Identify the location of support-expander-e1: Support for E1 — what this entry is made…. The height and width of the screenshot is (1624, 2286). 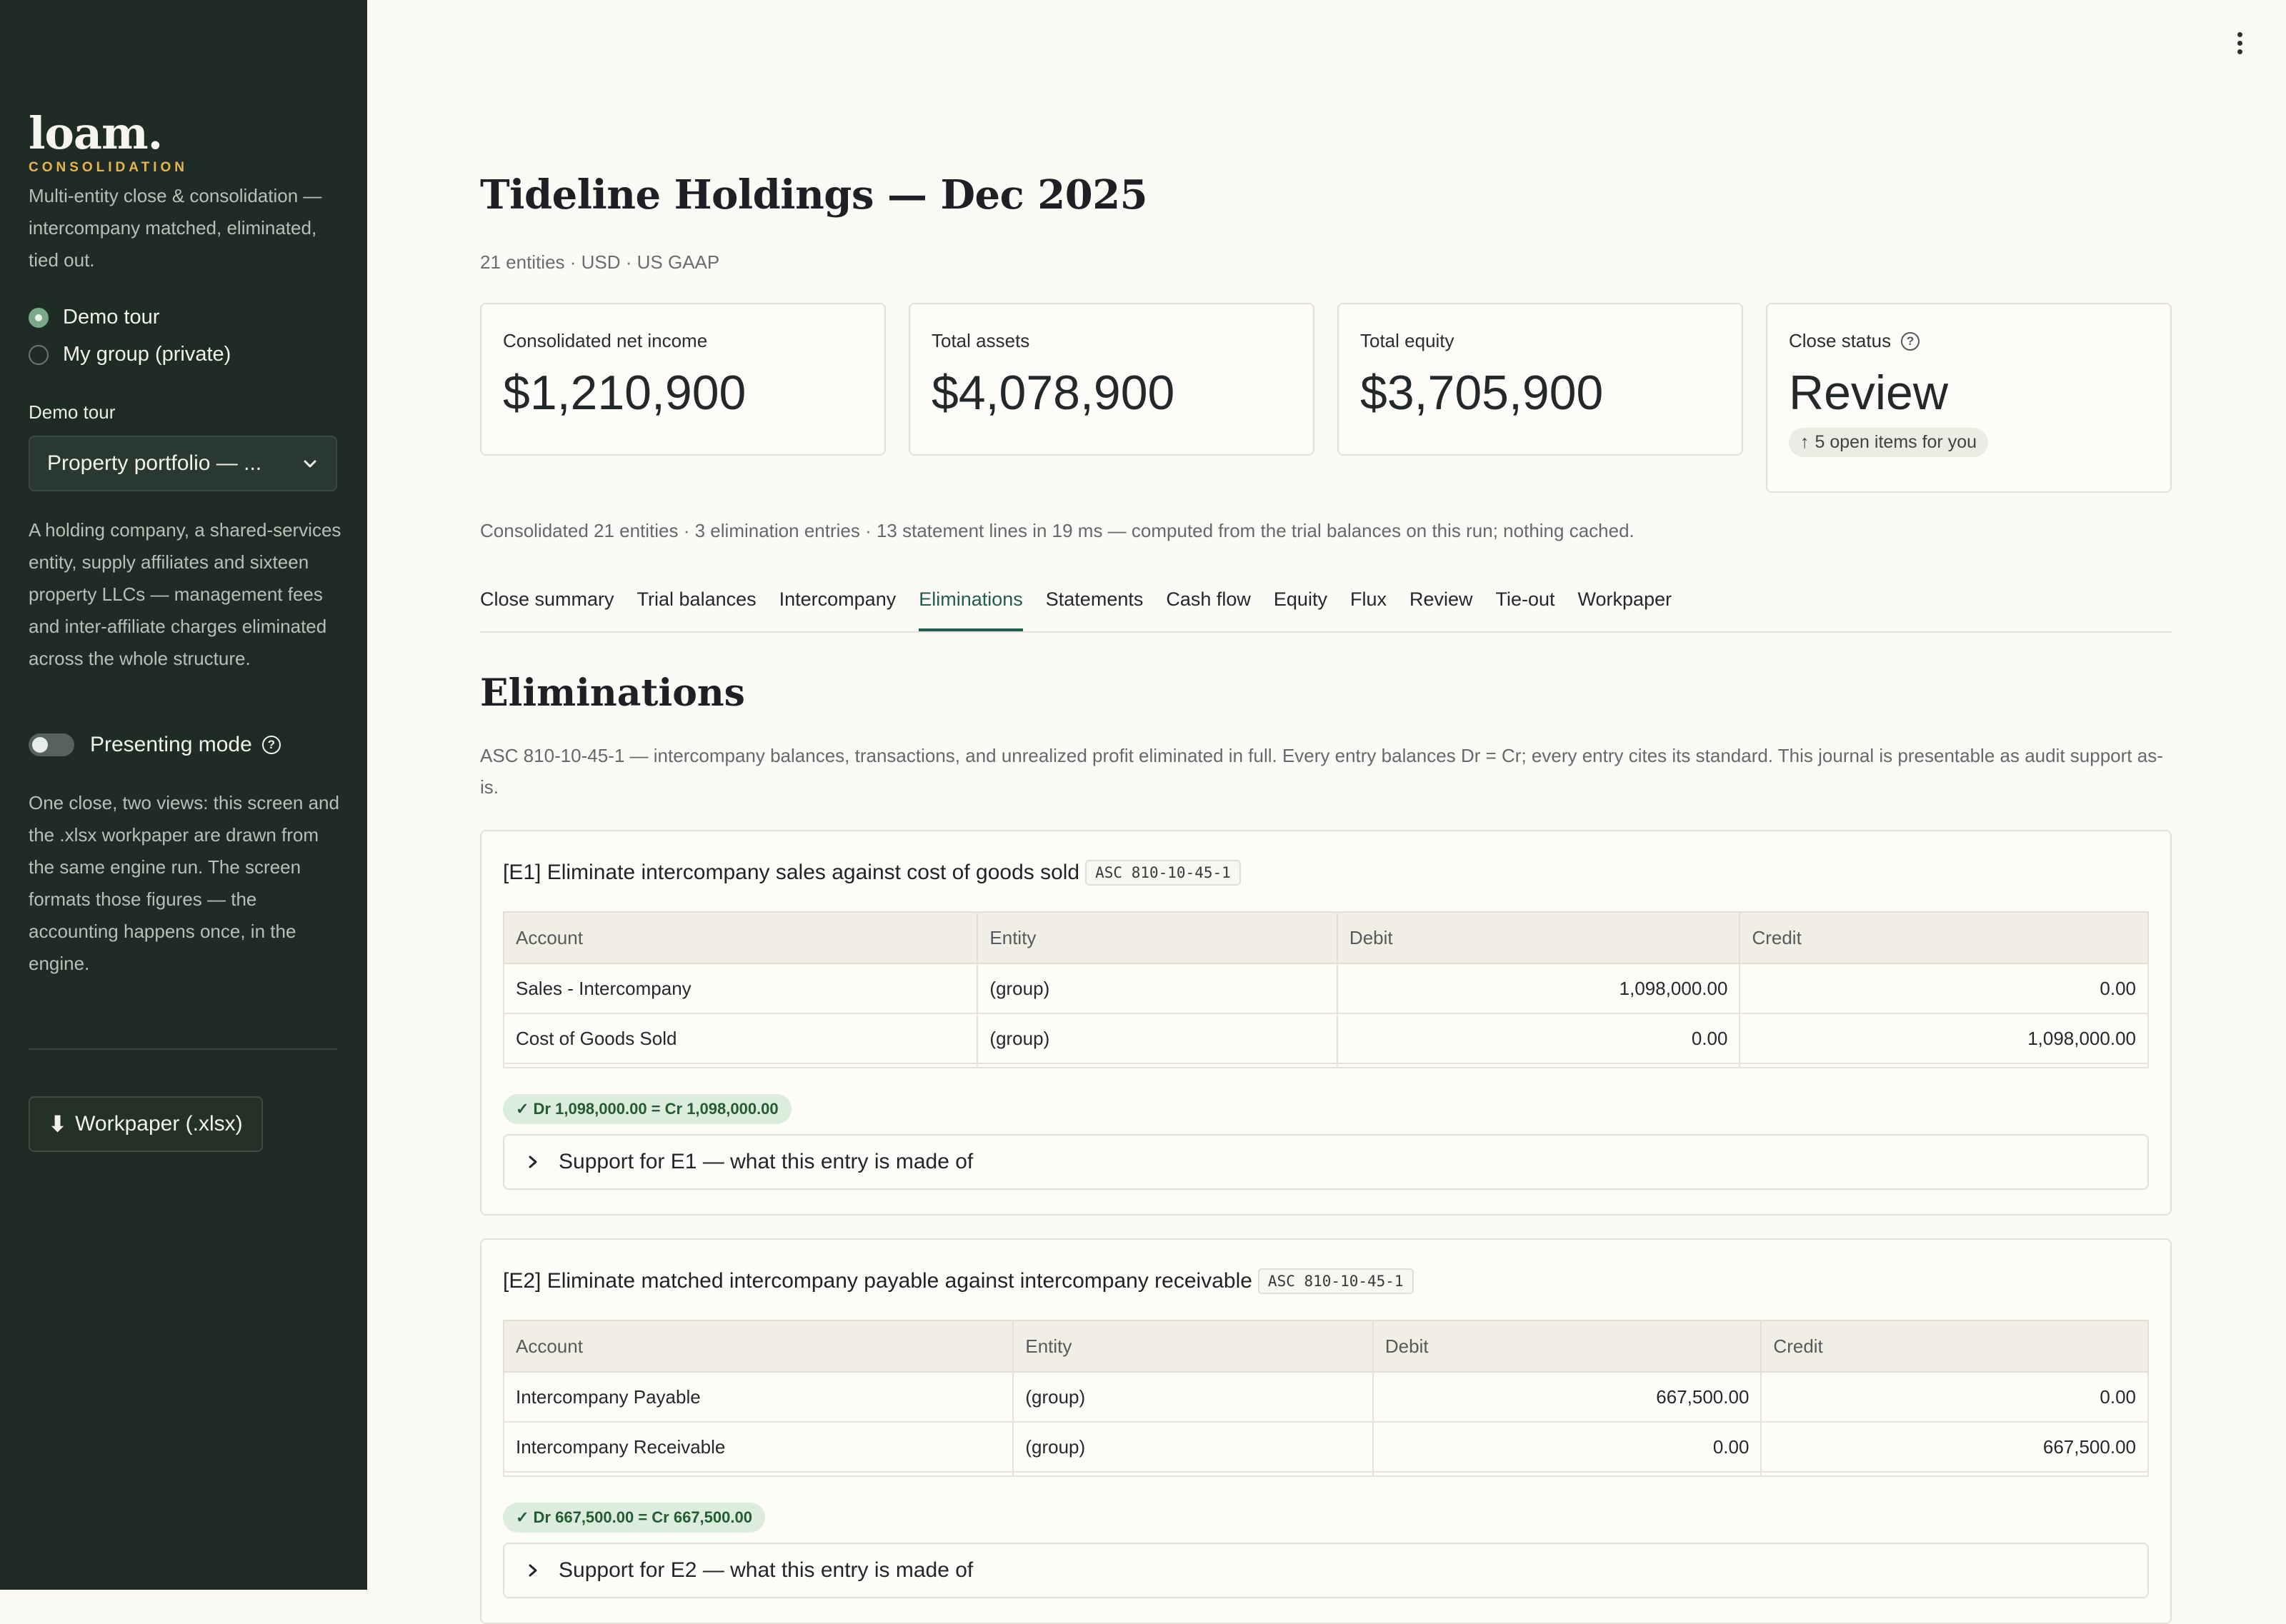
(1326, 1162).